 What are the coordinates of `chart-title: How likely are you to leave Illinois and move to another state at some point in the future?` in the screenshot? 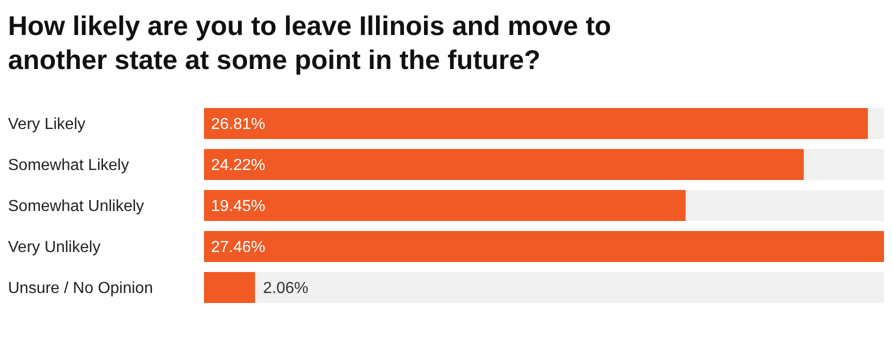 It's located at (310, 43).